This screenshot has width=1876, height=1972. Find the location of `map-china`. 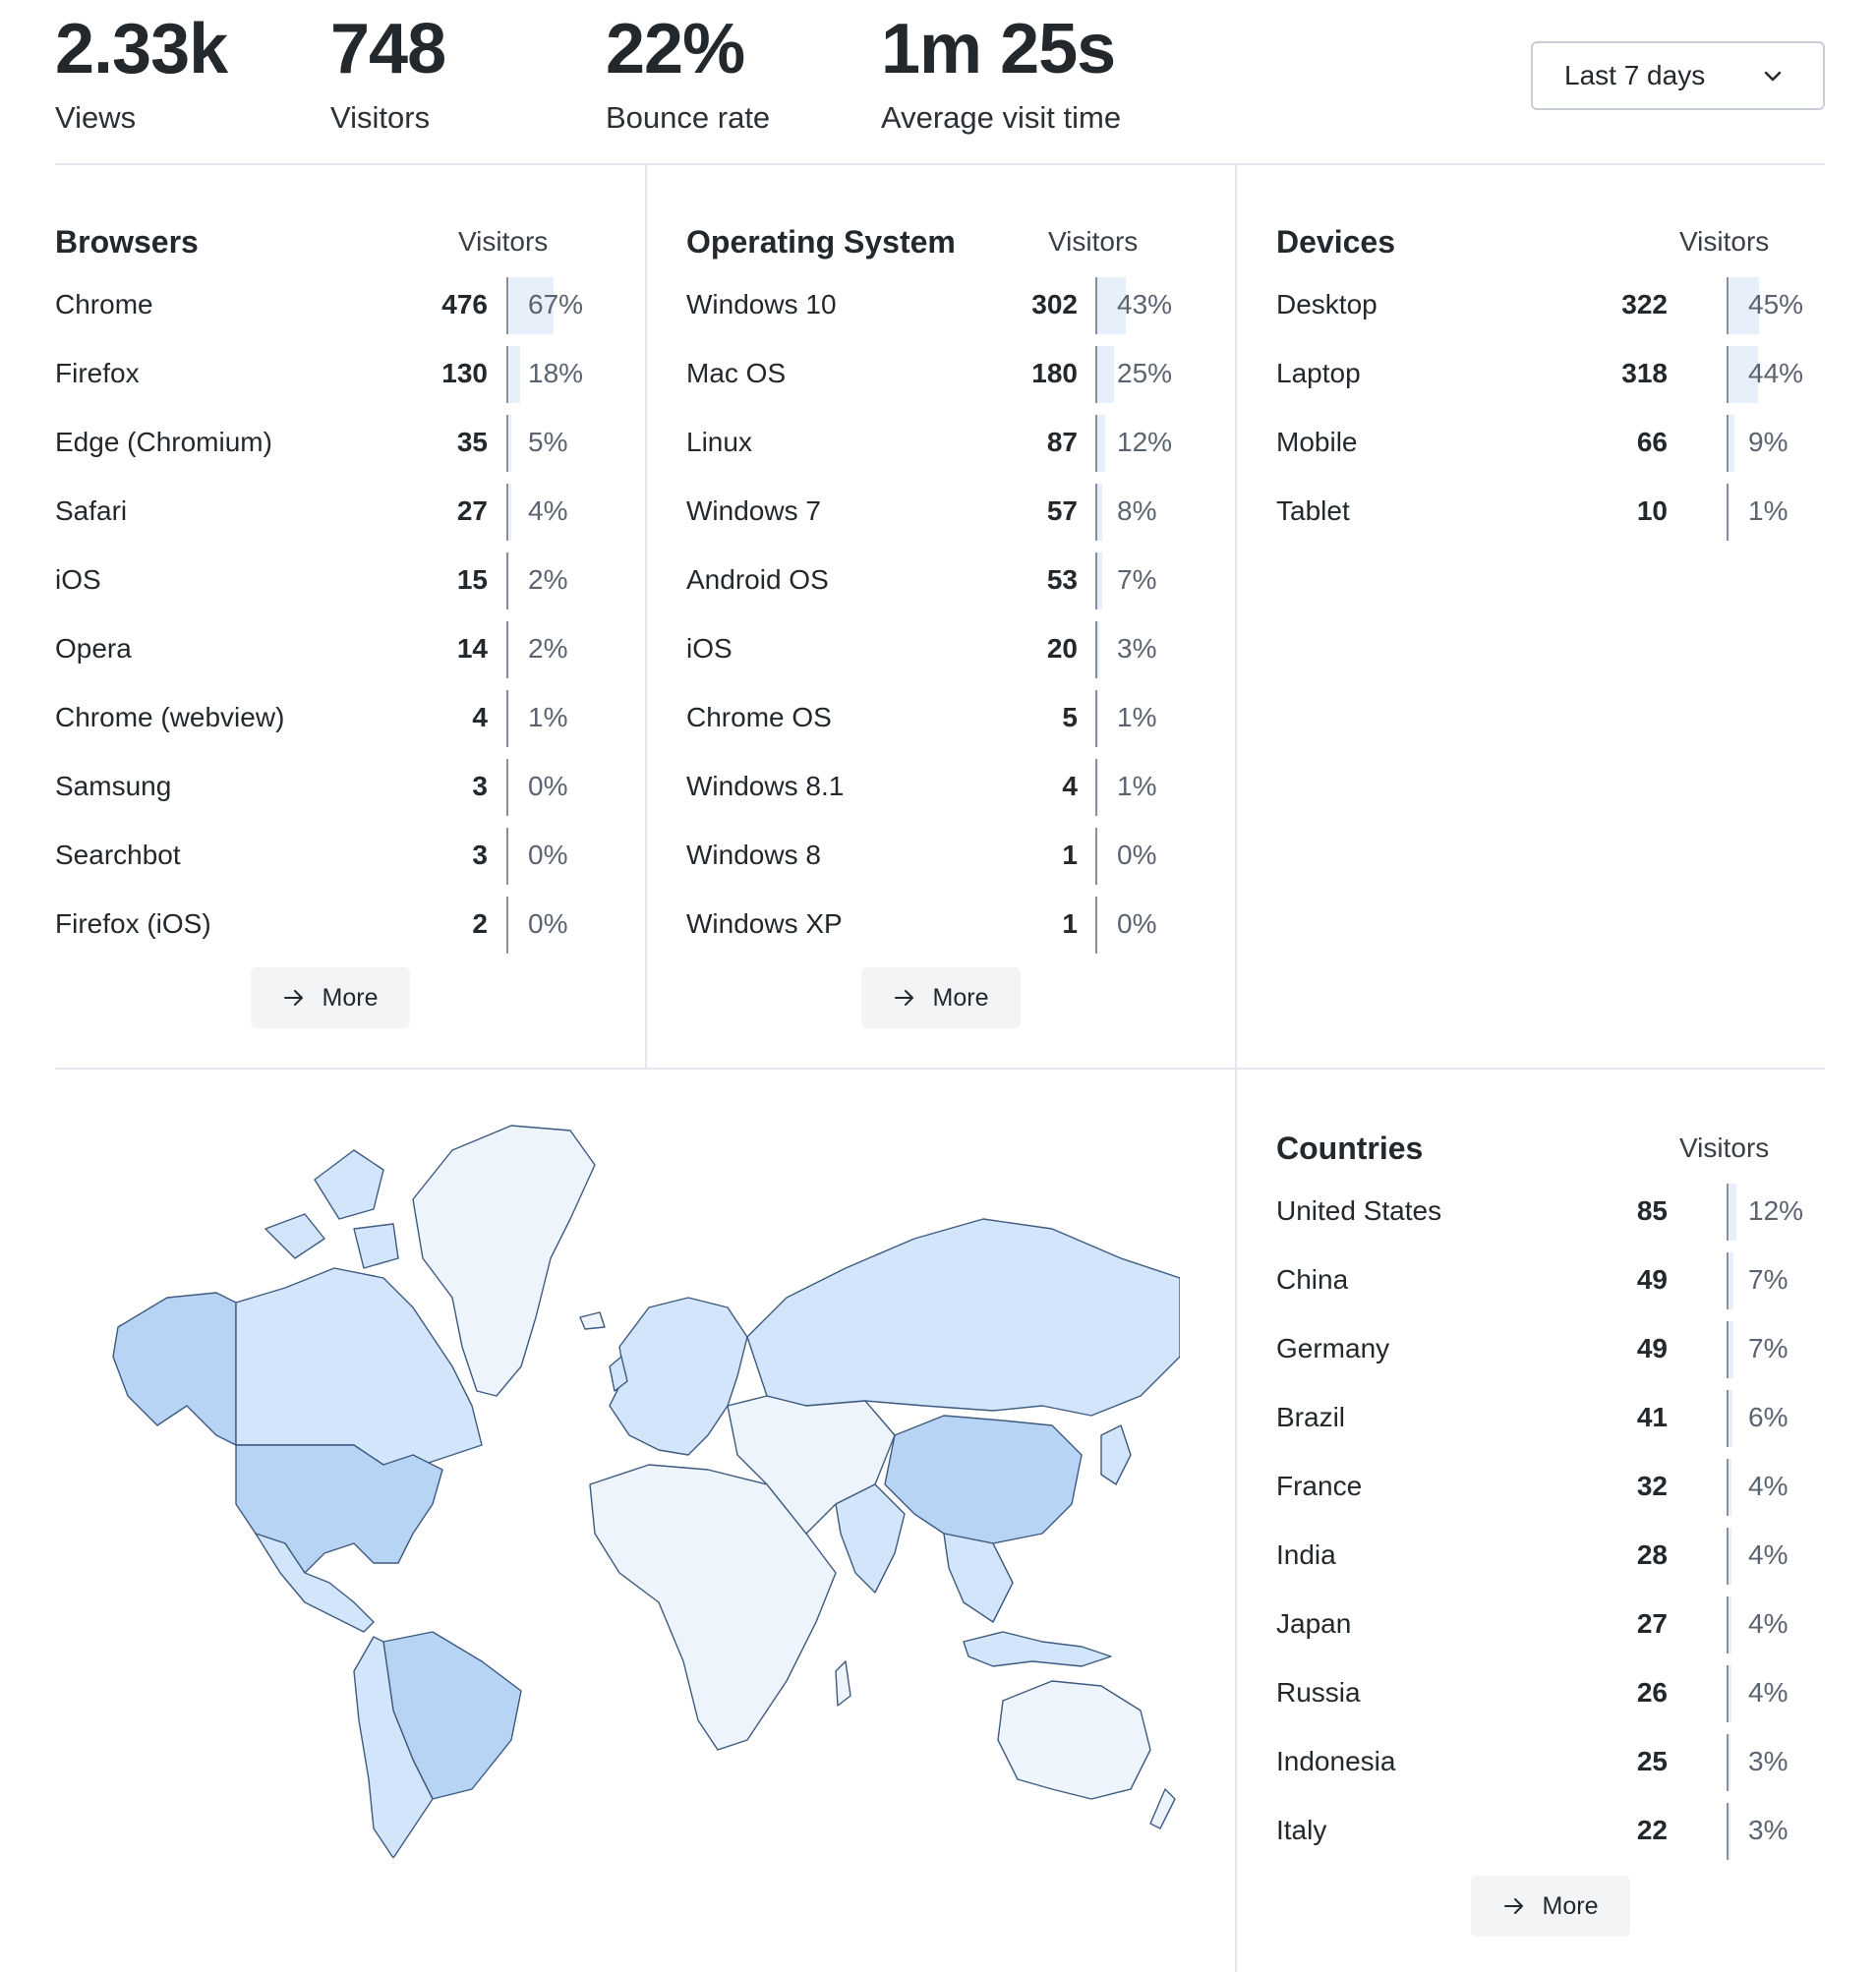

map-china is located at coordinates (983, 1479).